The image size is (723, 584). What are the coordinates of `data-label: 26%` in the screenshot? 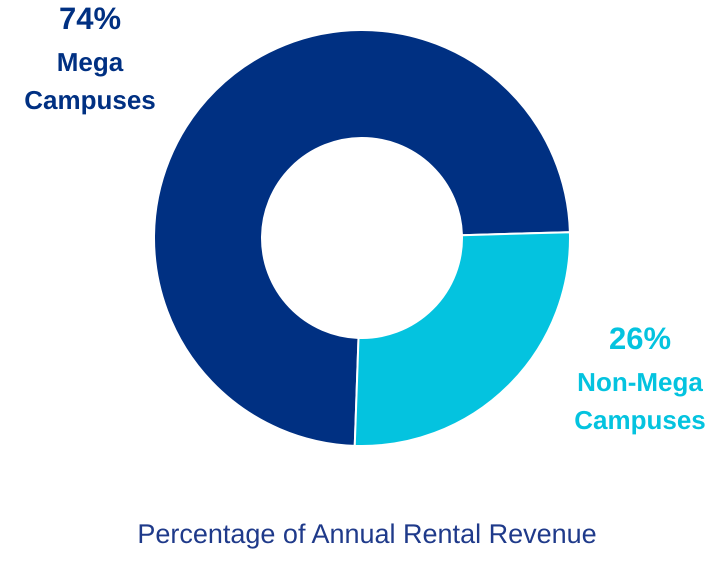 It's located at (640, 338).